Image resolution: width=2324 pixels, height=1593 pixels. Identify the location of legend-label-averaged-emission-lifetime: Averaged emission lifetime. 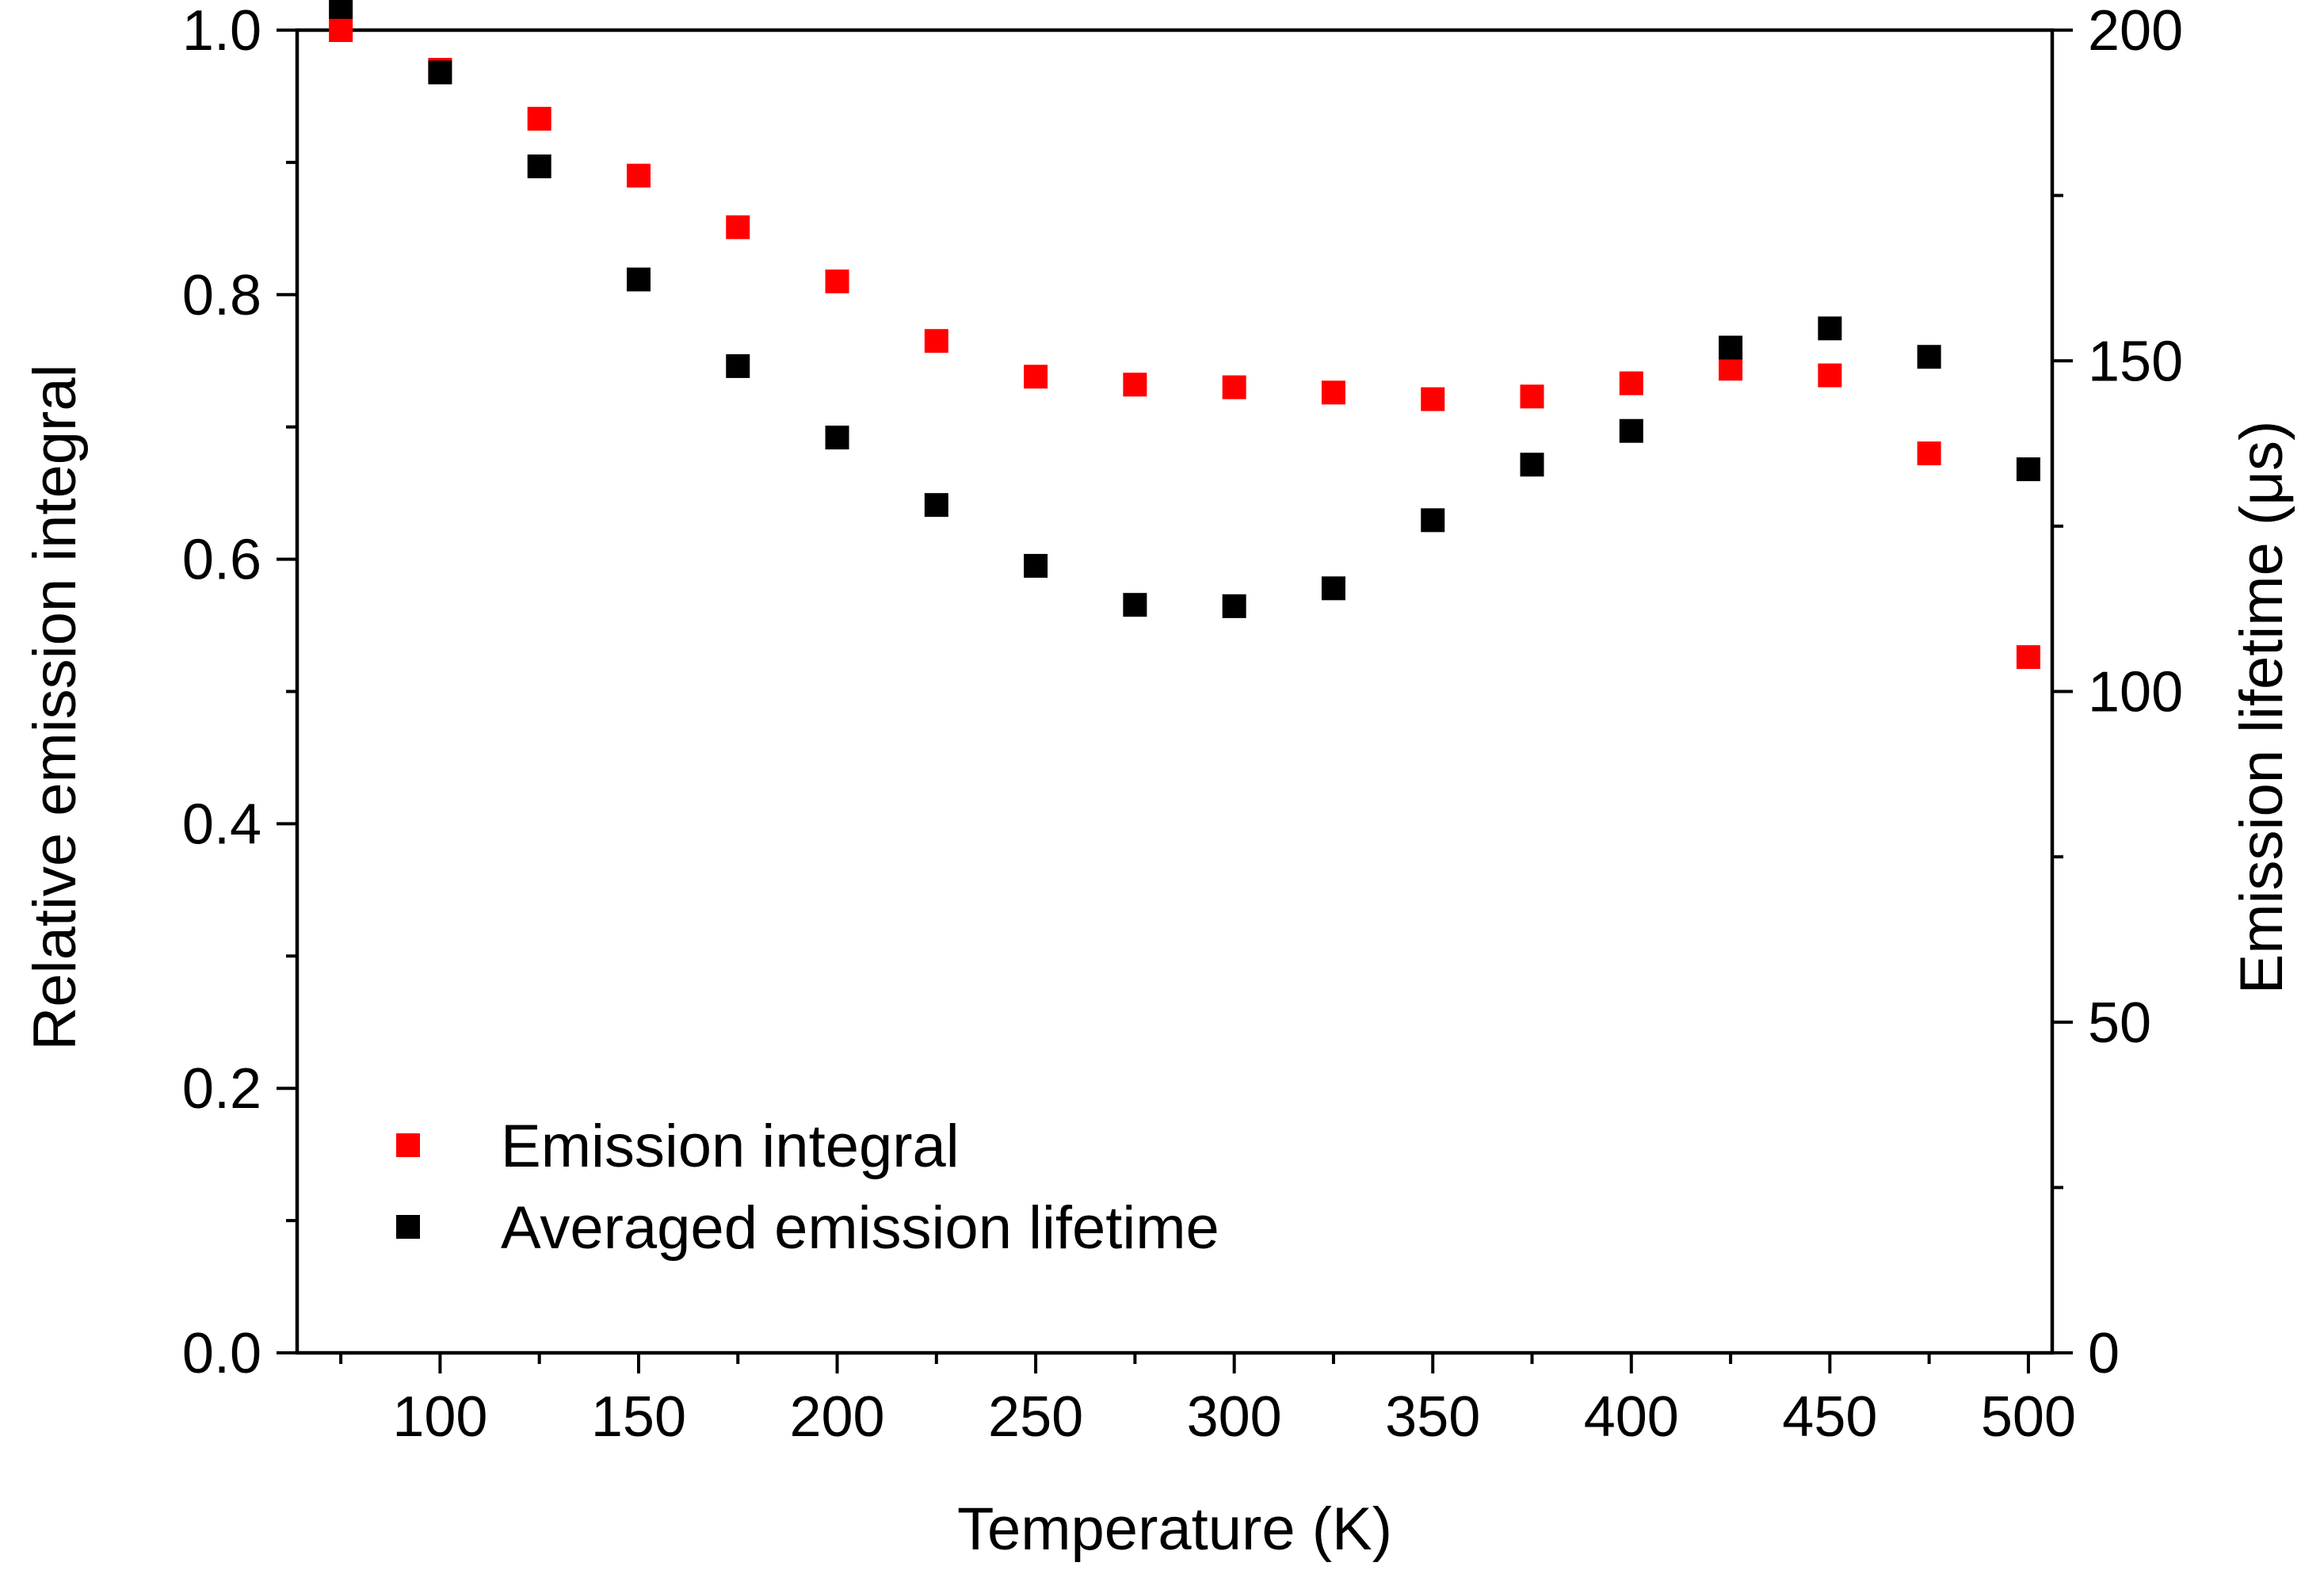
(860, 1228).